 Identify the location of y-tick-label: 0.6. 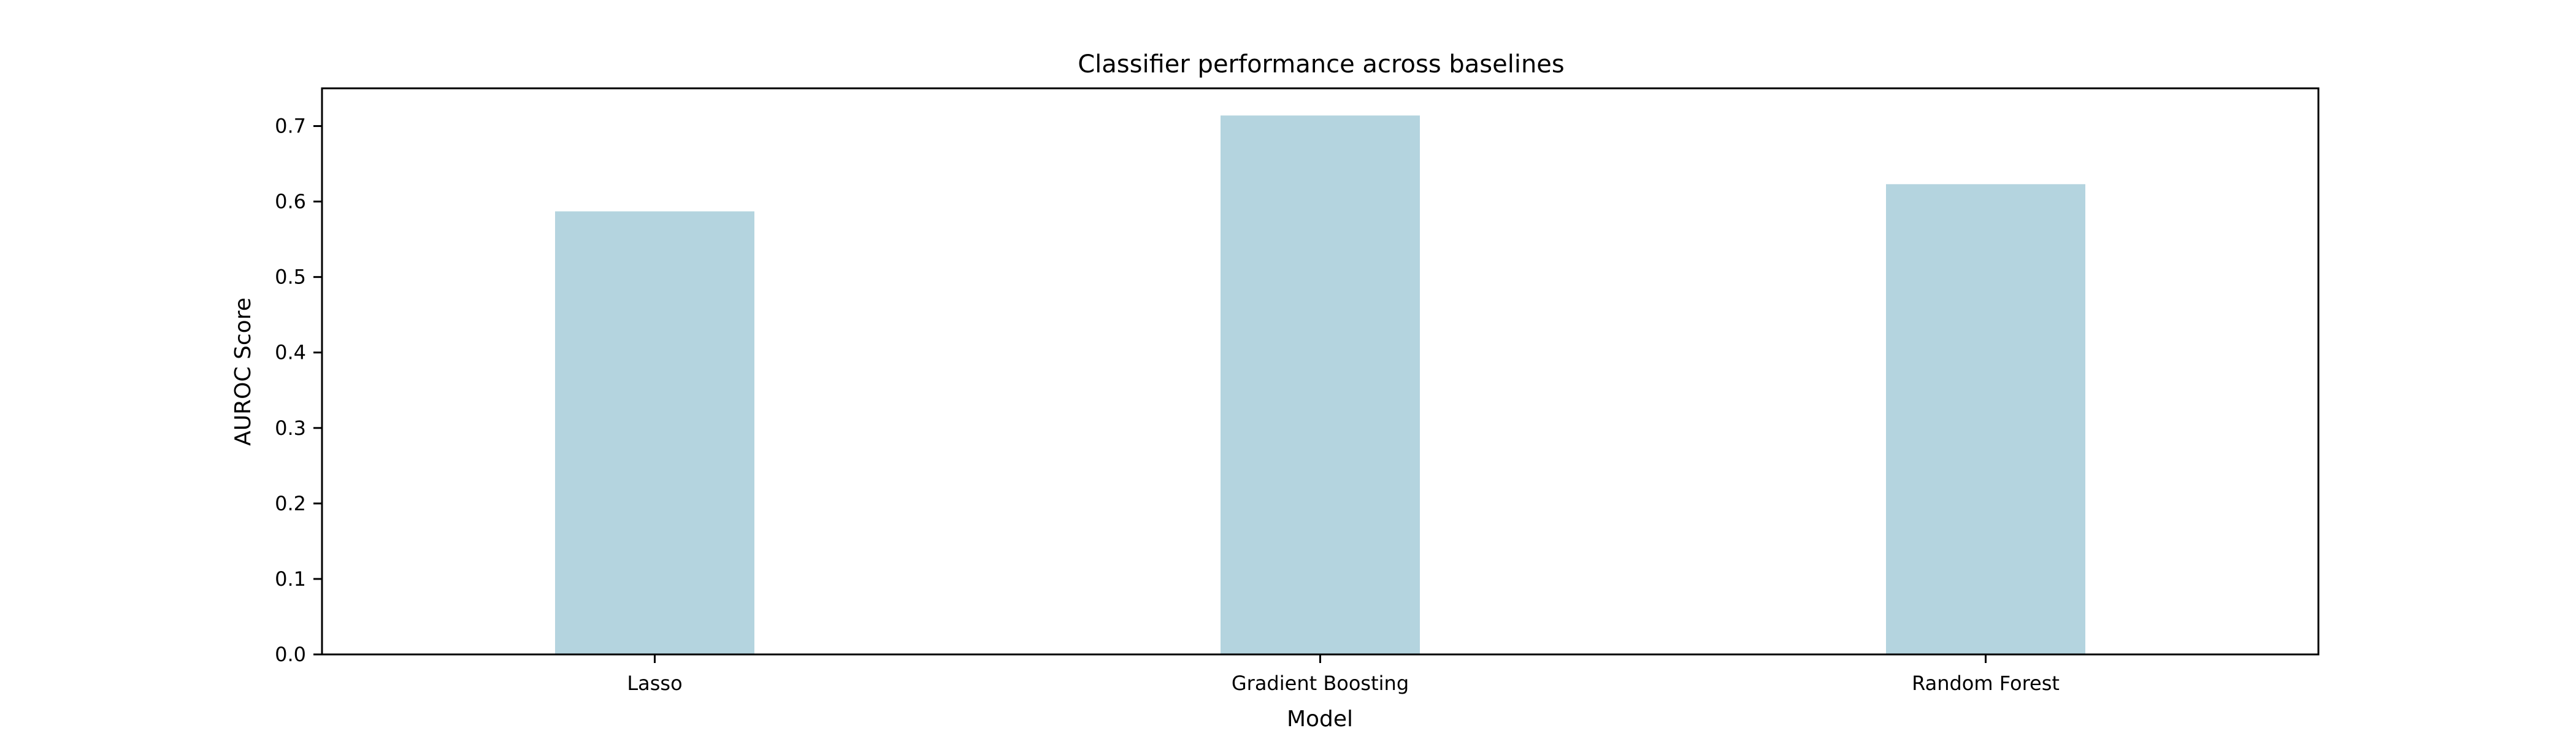
(290, 201).